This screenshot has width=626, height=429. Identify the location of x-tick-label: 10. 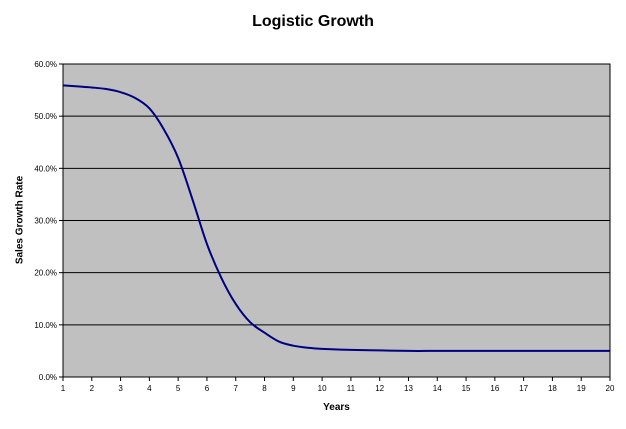
(322, 388).